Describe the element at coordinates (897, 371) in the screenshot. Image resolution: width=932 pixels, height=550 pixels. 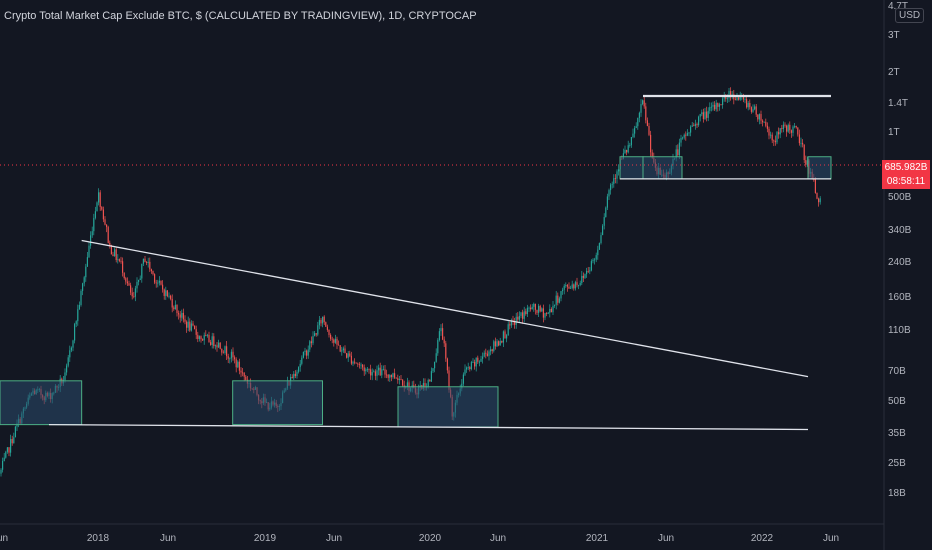
I see `y-tick-label: 70B` at that location.